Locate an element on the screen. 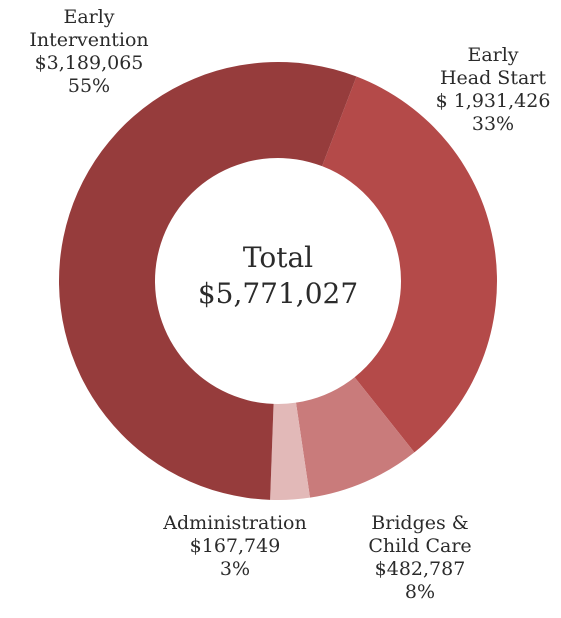 The height and width of the screenshot is (618, 561). total-value: $5,771,027 is located at coordinates (278, 293).